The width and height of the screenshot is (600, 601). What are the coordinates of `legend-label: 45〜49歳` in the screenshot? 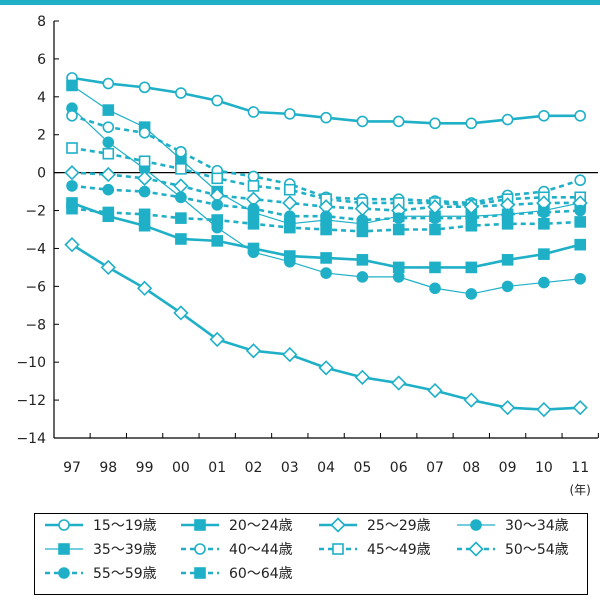 It's located at (399, 550).